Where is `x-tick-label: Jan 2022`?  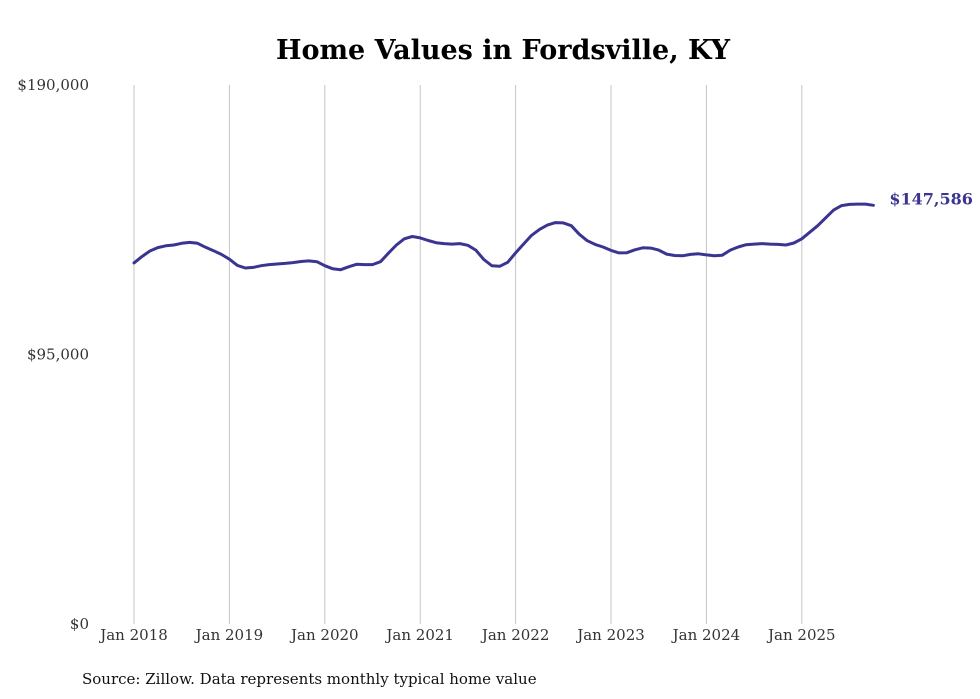 x-tick-label: Jan 2022 is located at coordinates (515, 635).